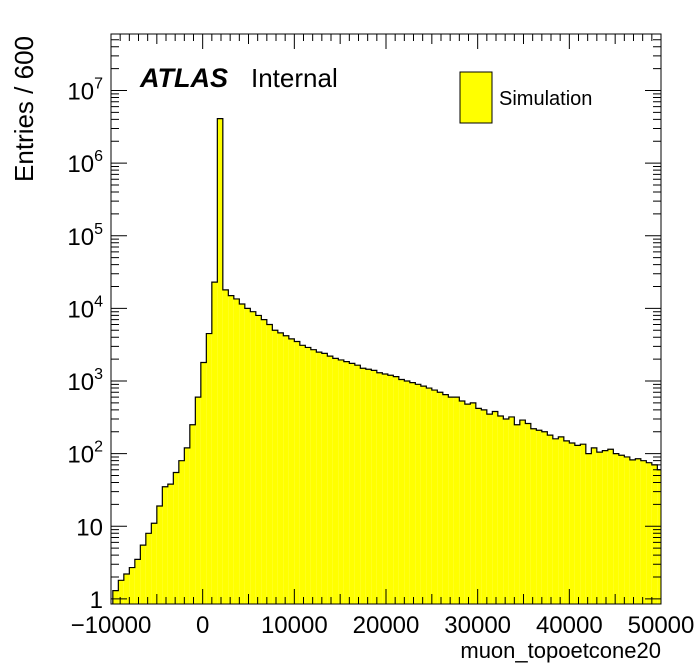 This screenshot has width=696, height=672. What do you see at coordinates (560, 650) in the screenshot?
I see `x-axis-label: muon_topoetcone20` at bounding box center [560, 650].